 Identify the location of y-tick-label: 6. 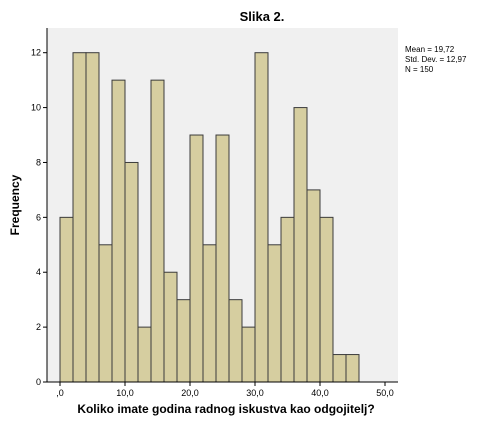
(38, 217).